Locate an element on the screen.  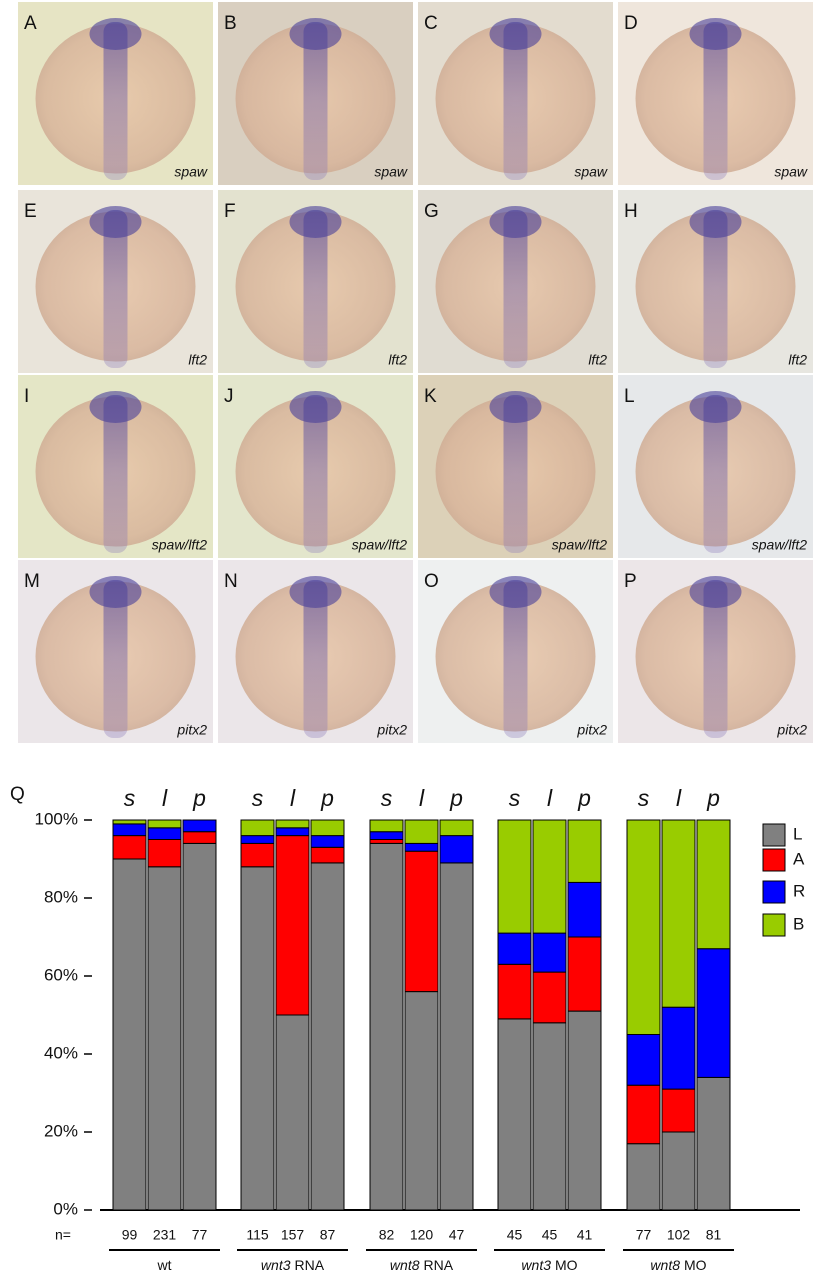
group-label: wt is located at coordinates (164, 1265).